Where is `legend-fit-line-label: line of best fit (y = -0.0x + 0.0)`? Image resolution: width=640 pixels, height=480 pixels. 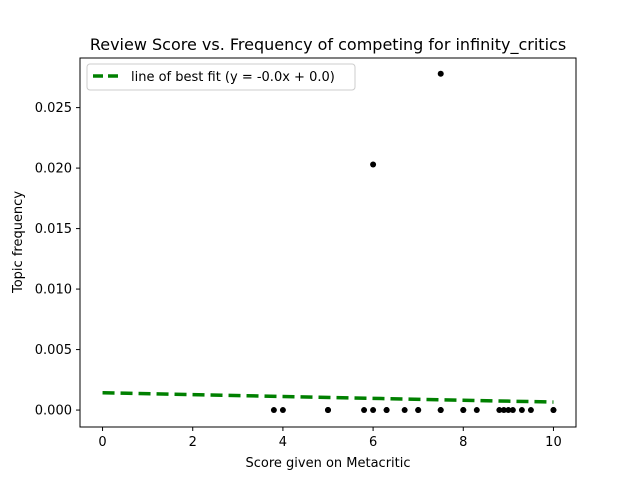
legend-fit-line-label: line of best fit (y = -0.0x + 0.0) is located at coordinates (233, 77).